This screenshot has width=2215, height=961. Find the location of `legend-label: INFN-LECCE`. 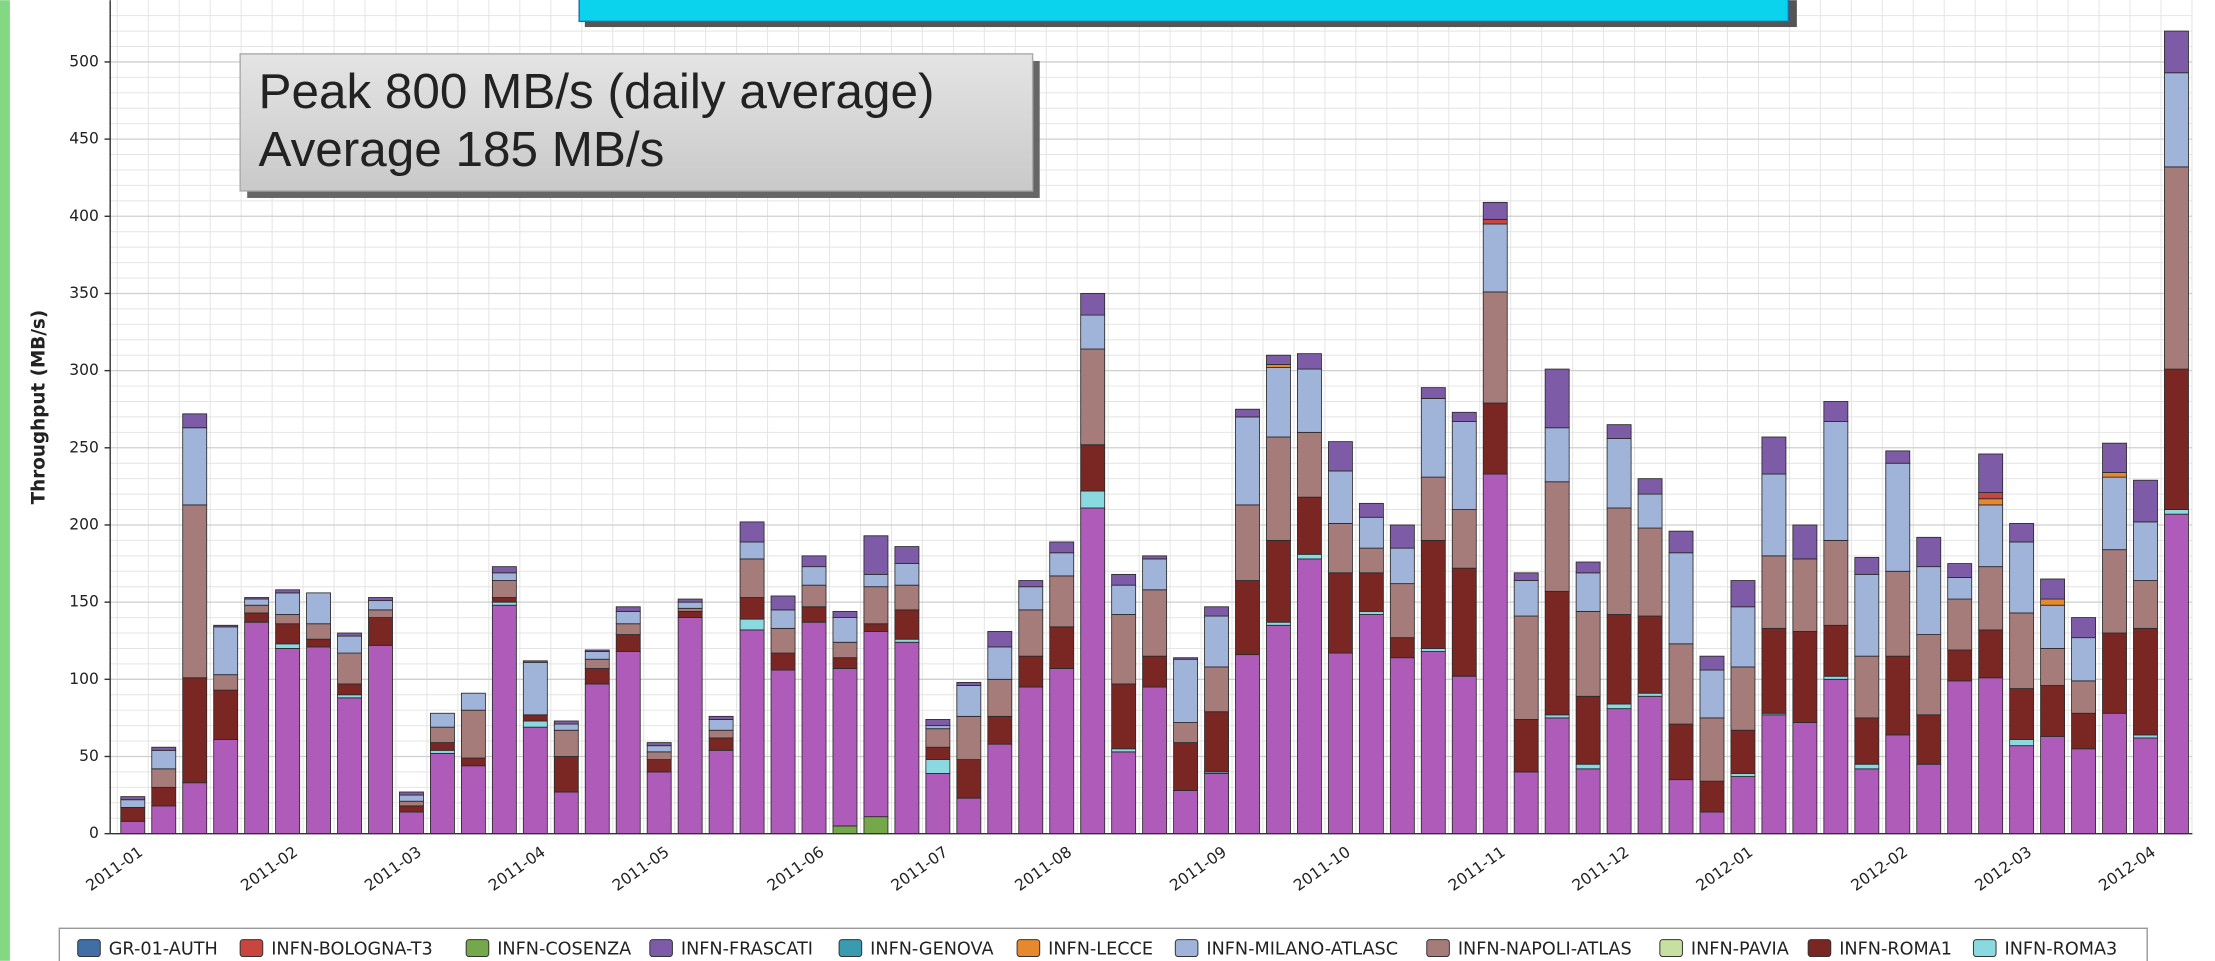

legend-label: INFN-LECCE is located at coordinates (1100, 949).